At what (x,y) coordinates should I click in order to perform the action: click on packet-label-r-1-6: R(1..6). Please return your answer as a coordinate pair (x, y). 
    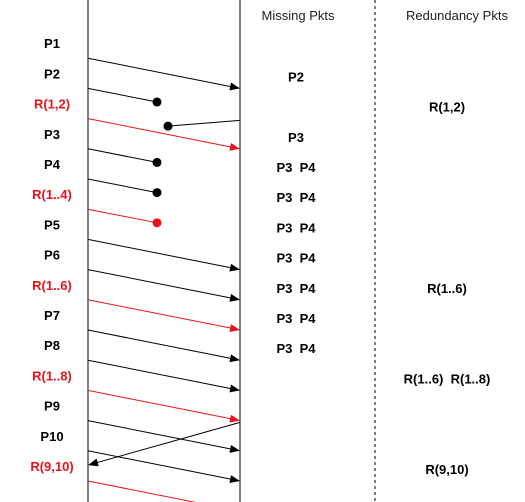
    Looking at the image, I should click on (52, 285).